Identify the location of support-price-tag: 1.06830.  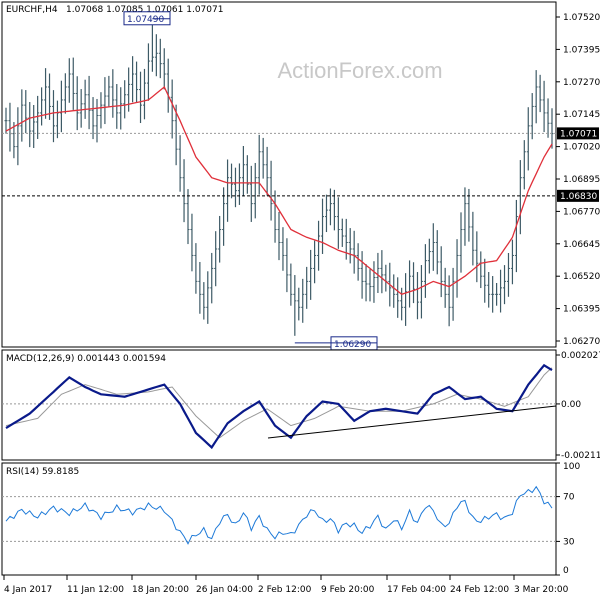
(578, 195).